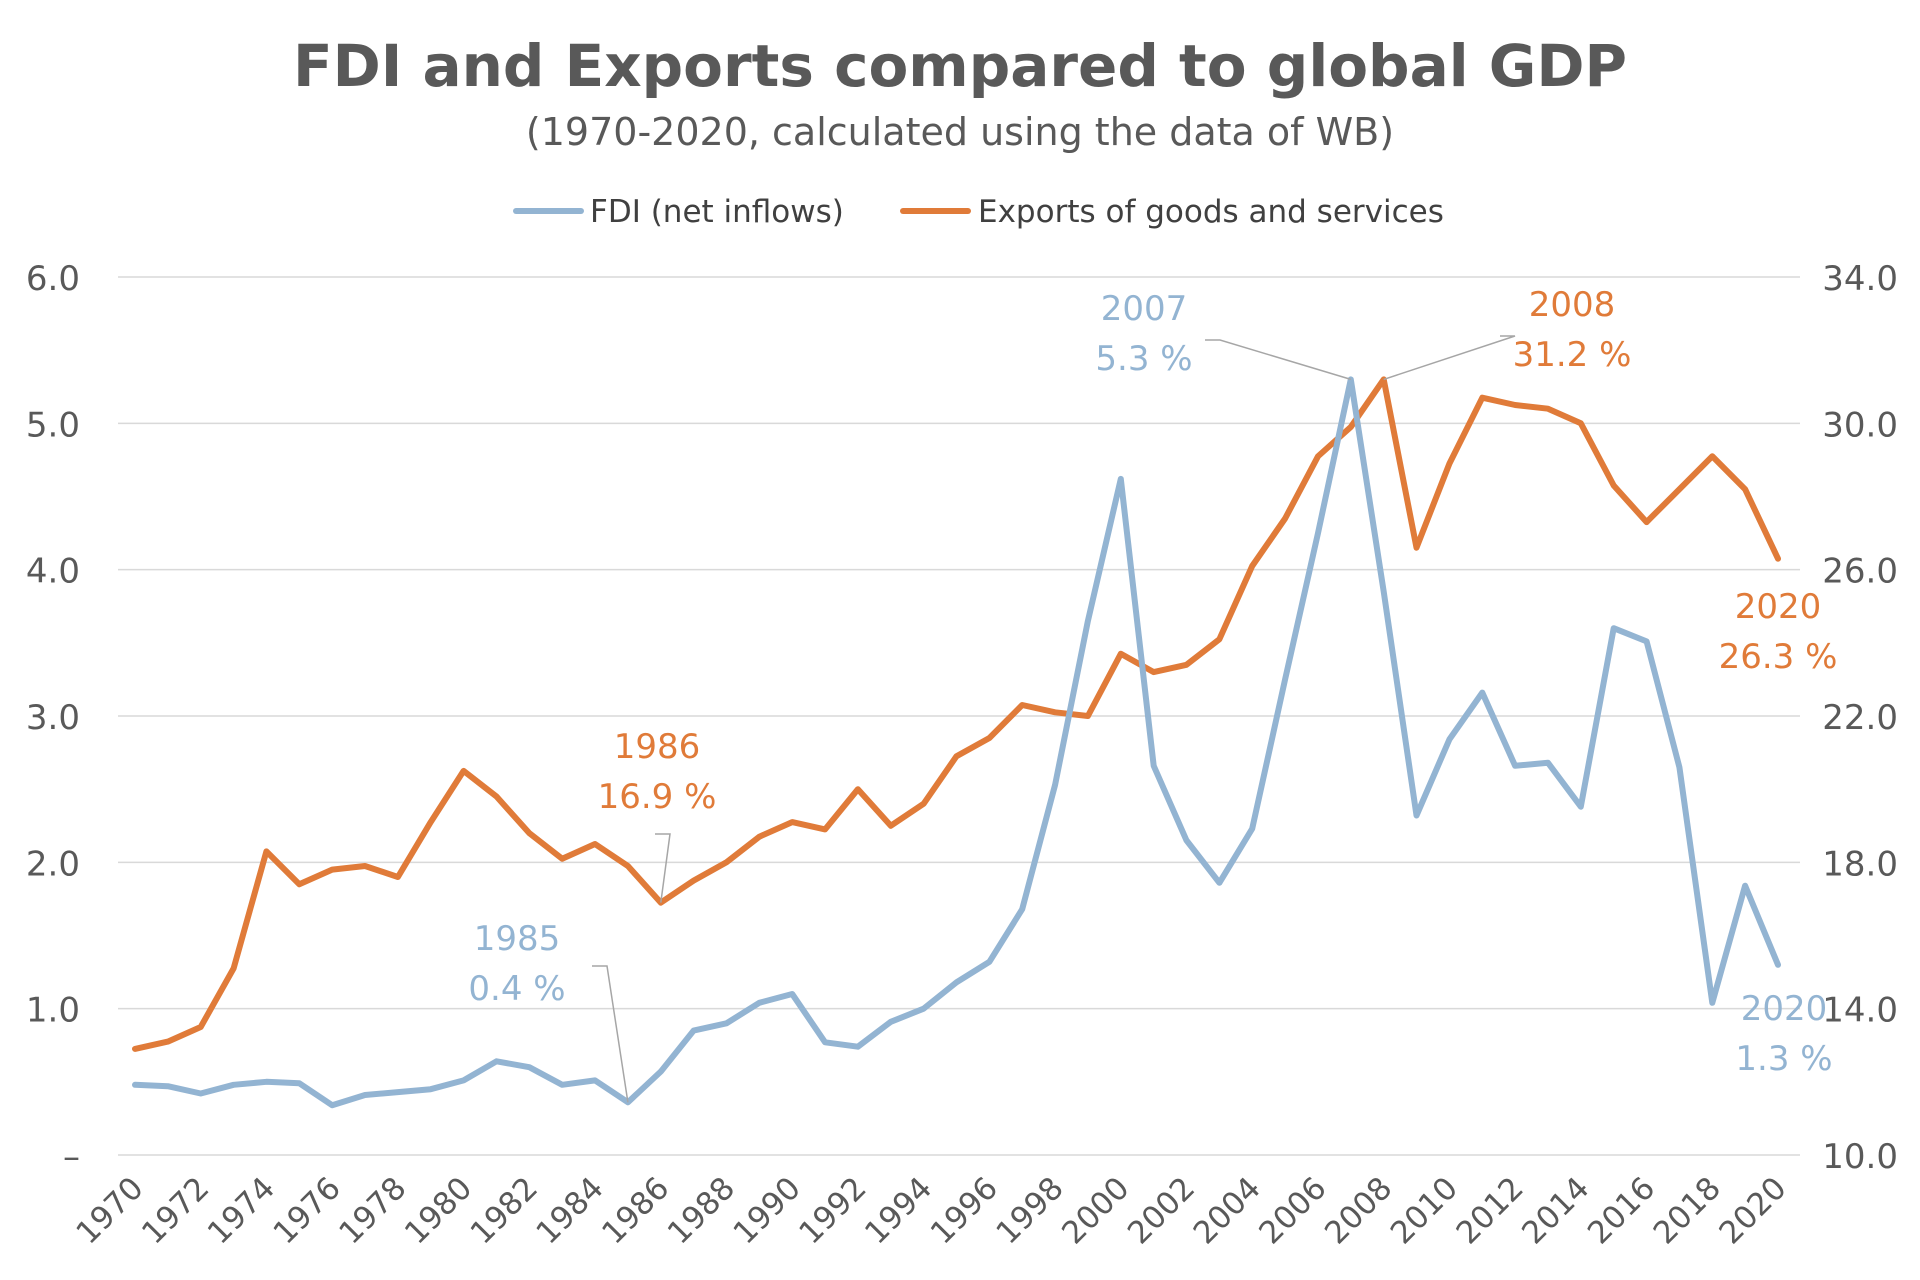  Describe the element at coordinates (372, 1210) in the screenshot. I see `x-tick-label: 1978` at that location.